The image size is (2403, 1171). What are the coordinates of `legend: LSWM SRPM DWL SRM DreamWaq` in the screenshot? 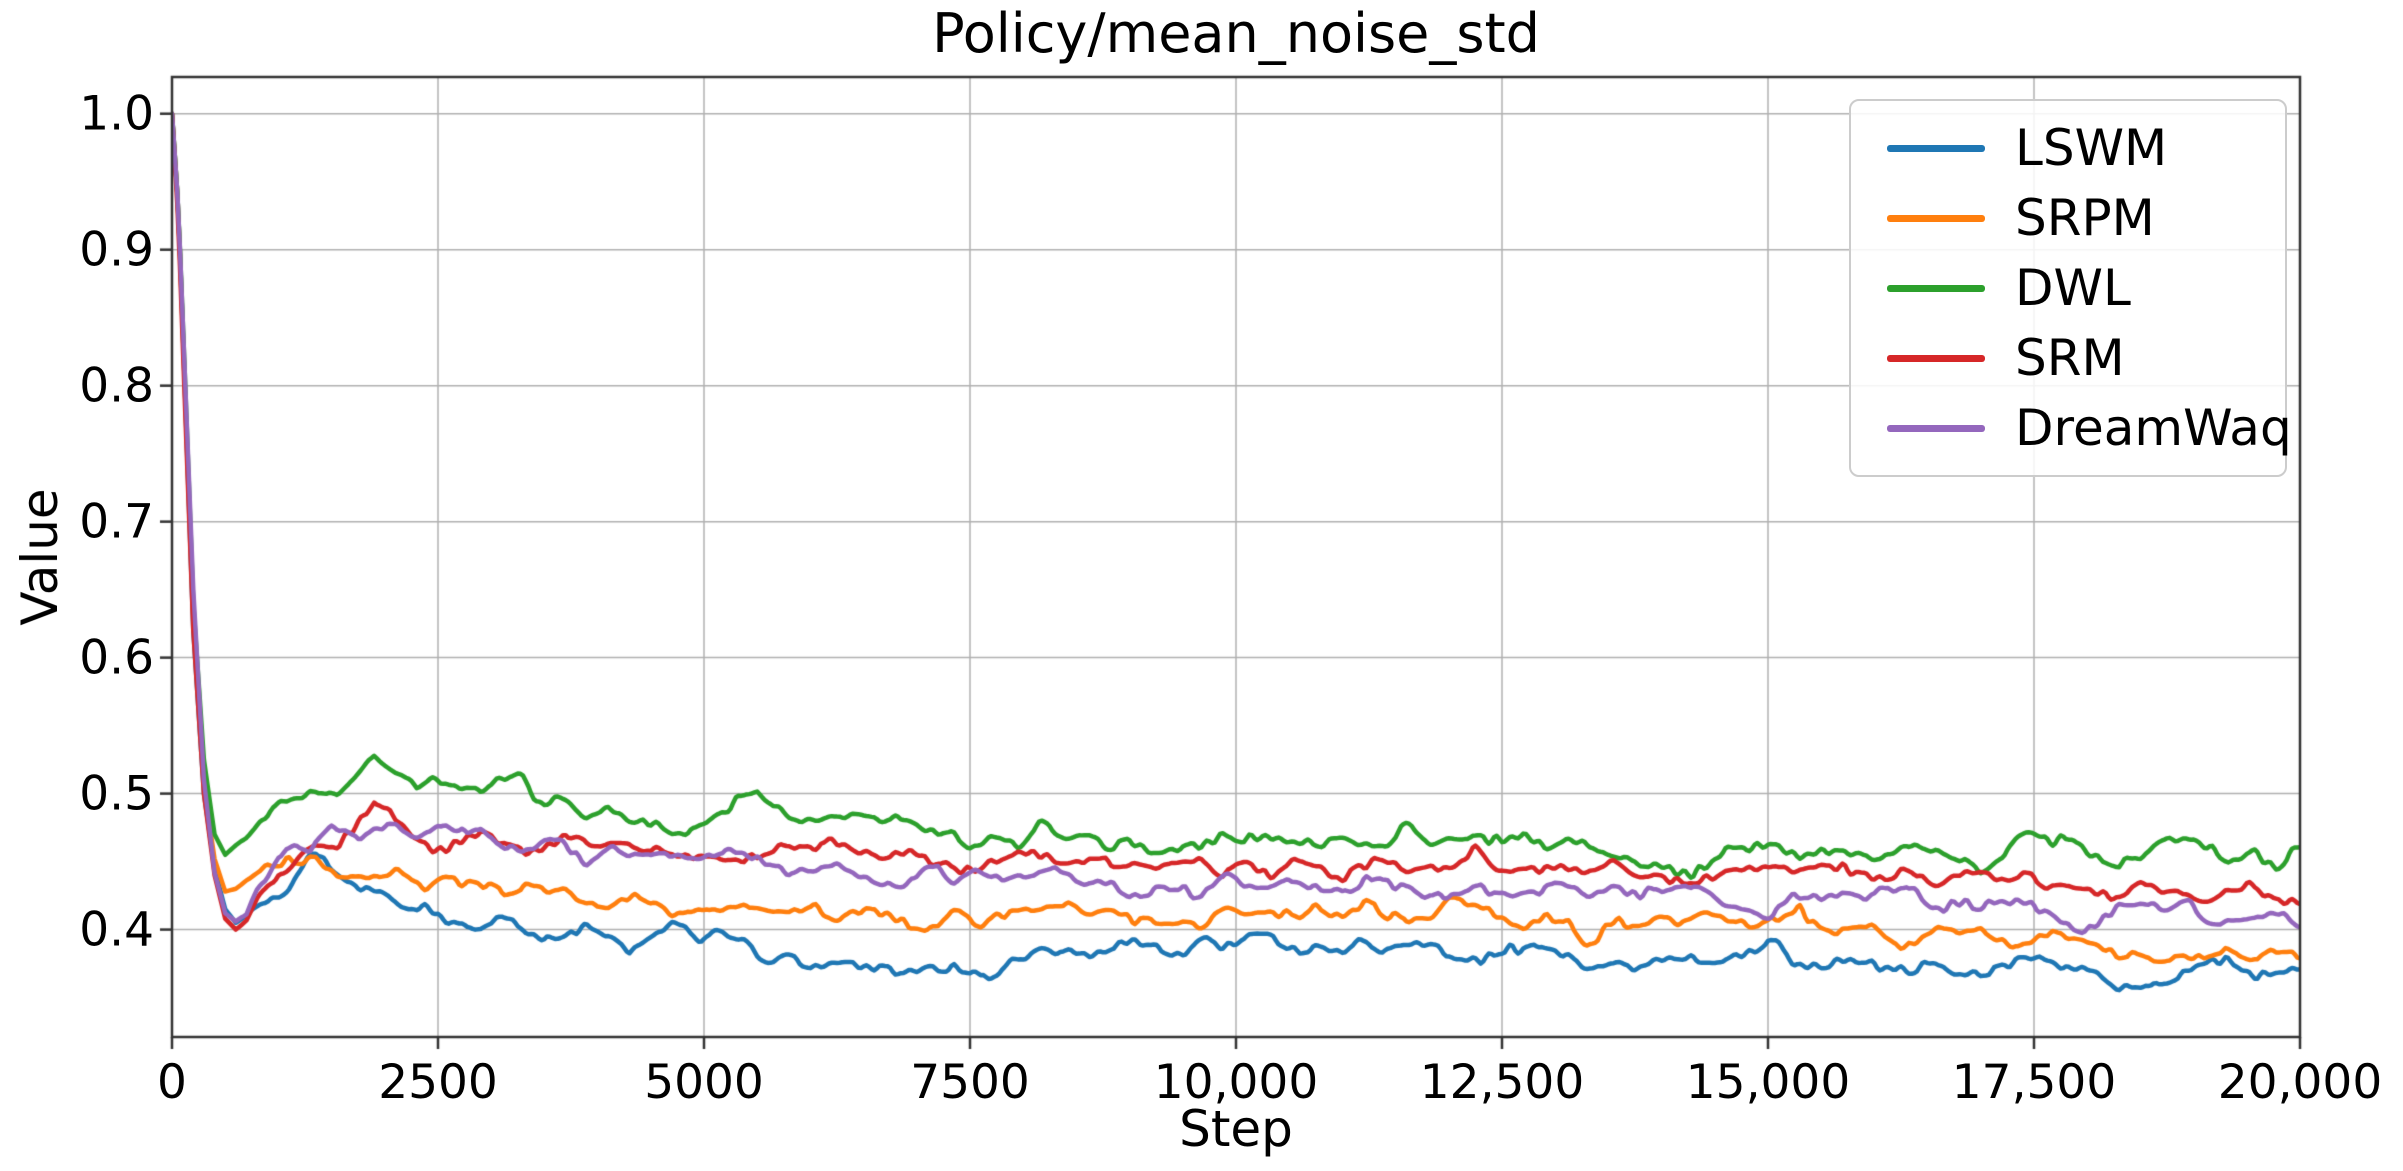 It's located at (2070, 288).